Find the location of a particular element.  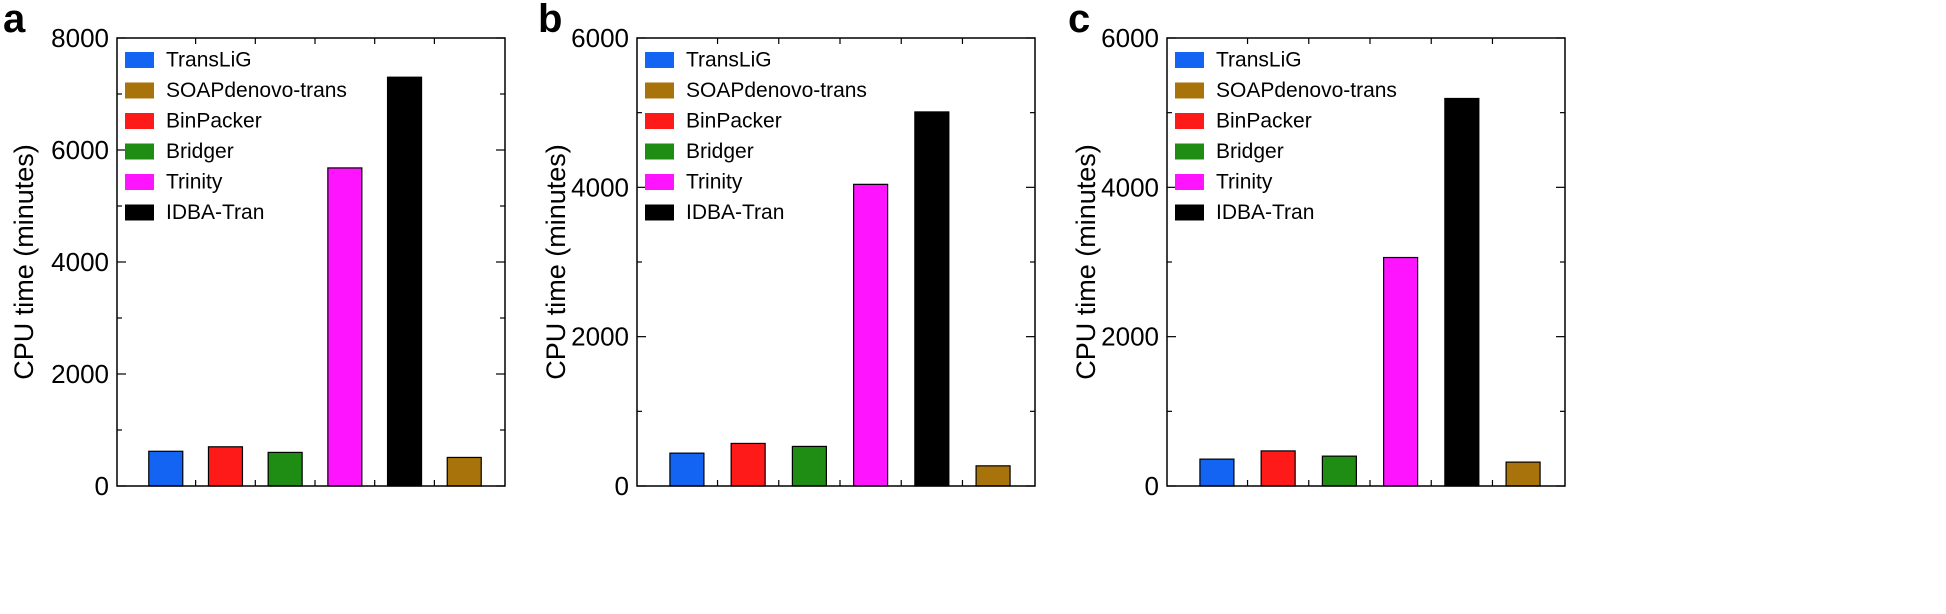

plot-frame is located at coordinates (311, 262).